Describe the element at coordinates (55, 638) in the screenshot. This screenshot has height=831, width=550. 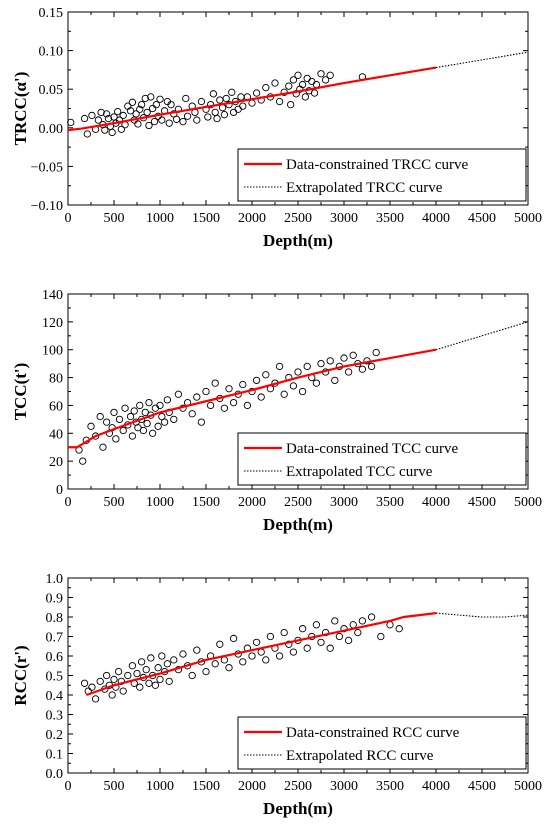
I see `y-tick-label: 0.7` at that location.